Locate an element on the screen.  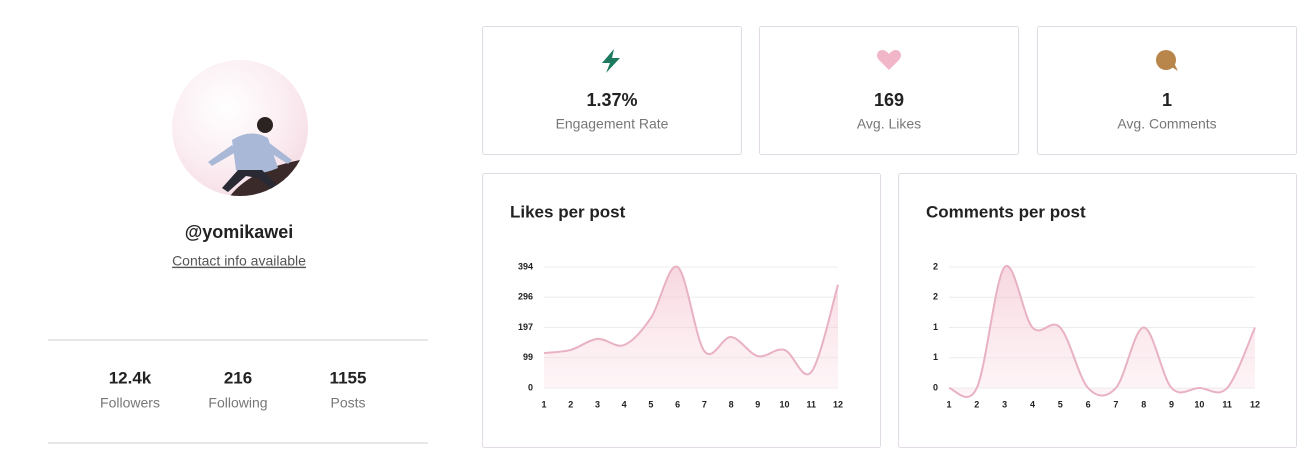
username: @yomikawei is located at coordinates (239, 232).